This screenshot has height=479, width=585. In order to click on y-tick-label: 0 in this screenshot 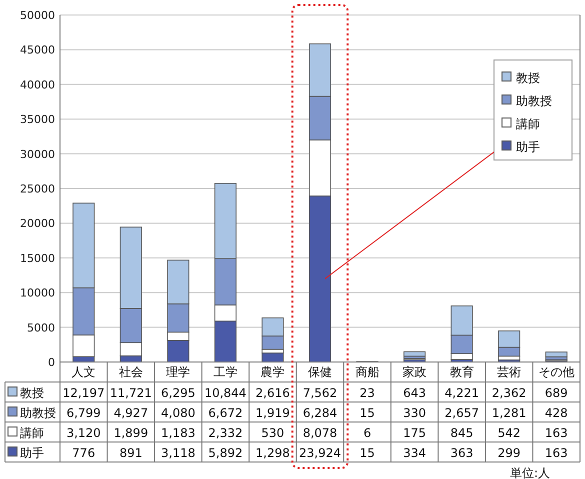, I will do `click(51, 362)`.